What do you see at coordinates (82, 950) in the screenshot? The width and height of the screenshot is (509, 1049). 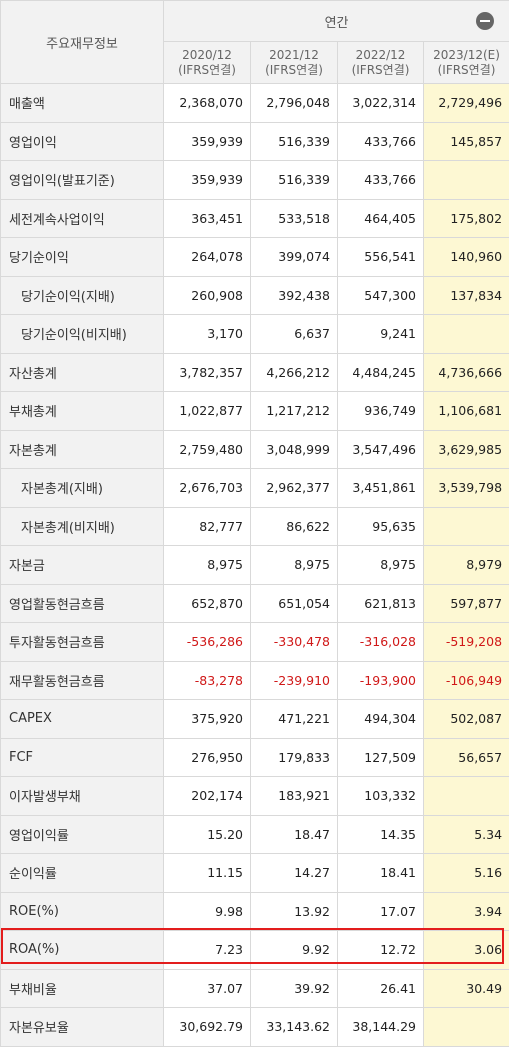 I see `row-label: ROA(%)` at bounding box center [82, 950].